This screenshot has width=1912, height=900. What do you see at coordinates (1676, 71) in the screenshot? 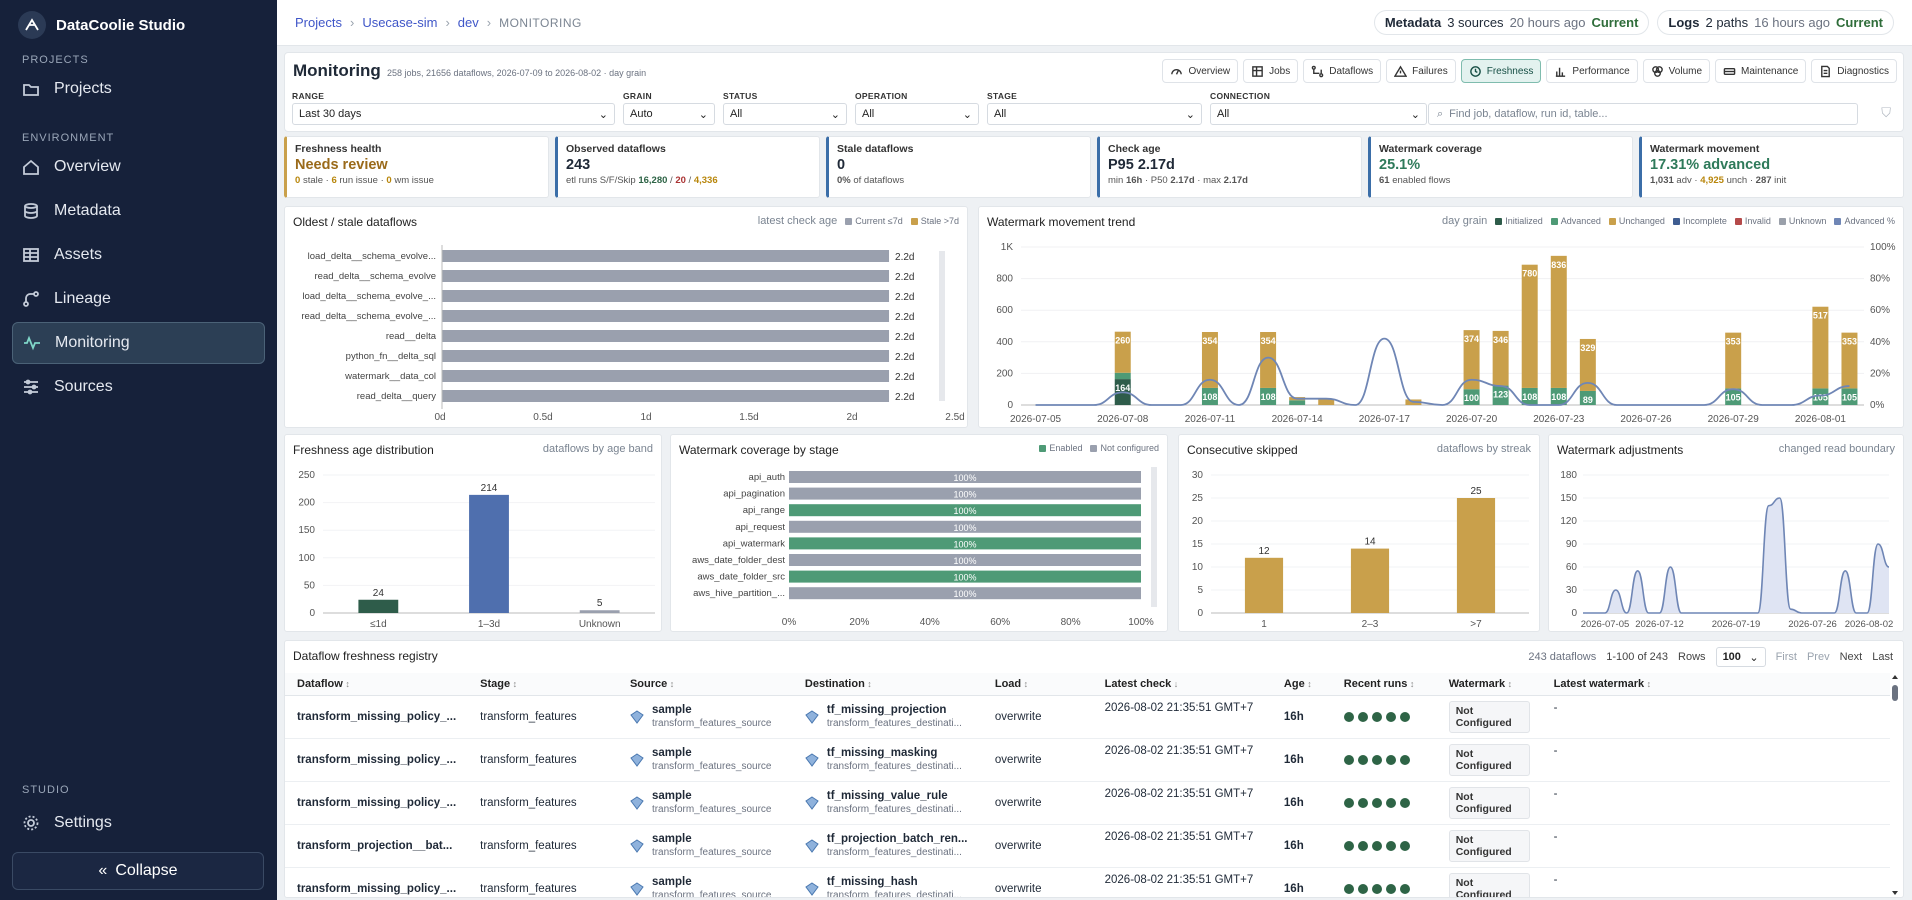
I see `tab-volume: Volume` at bounding box center [1676, 71].